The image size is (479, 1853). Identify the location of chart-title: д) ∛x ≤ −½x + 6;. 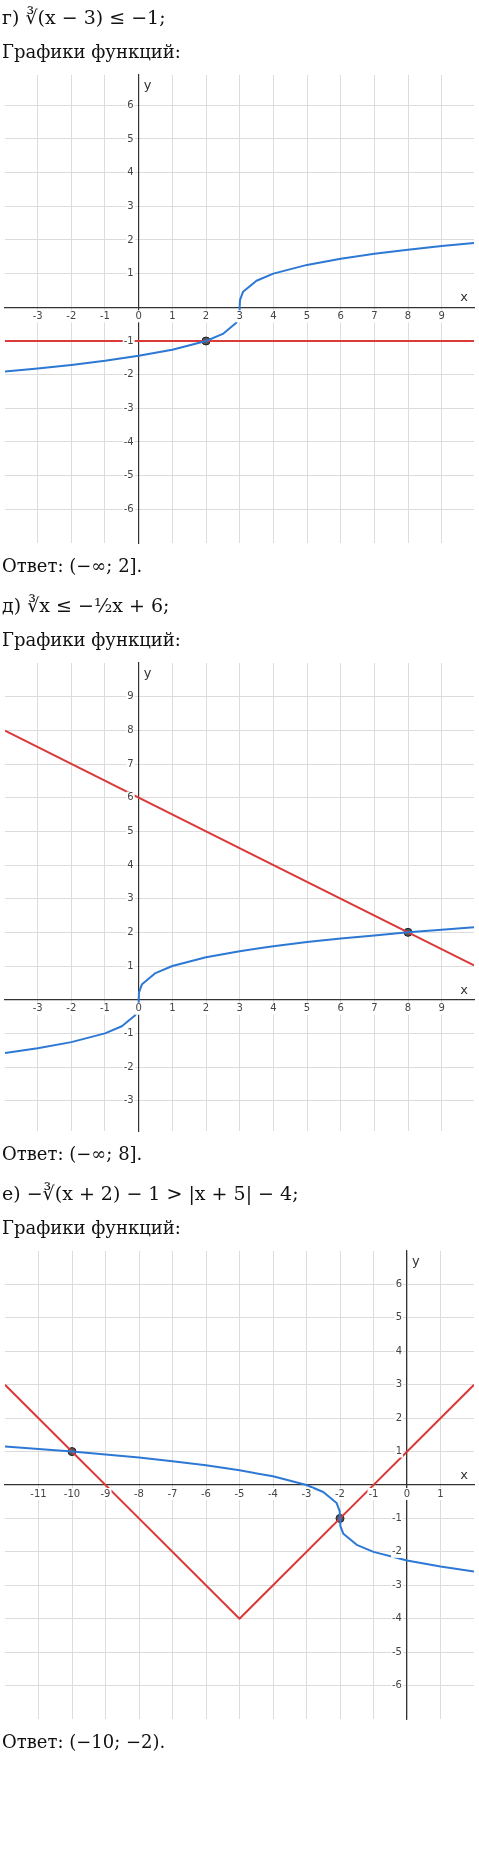
(86, 605).